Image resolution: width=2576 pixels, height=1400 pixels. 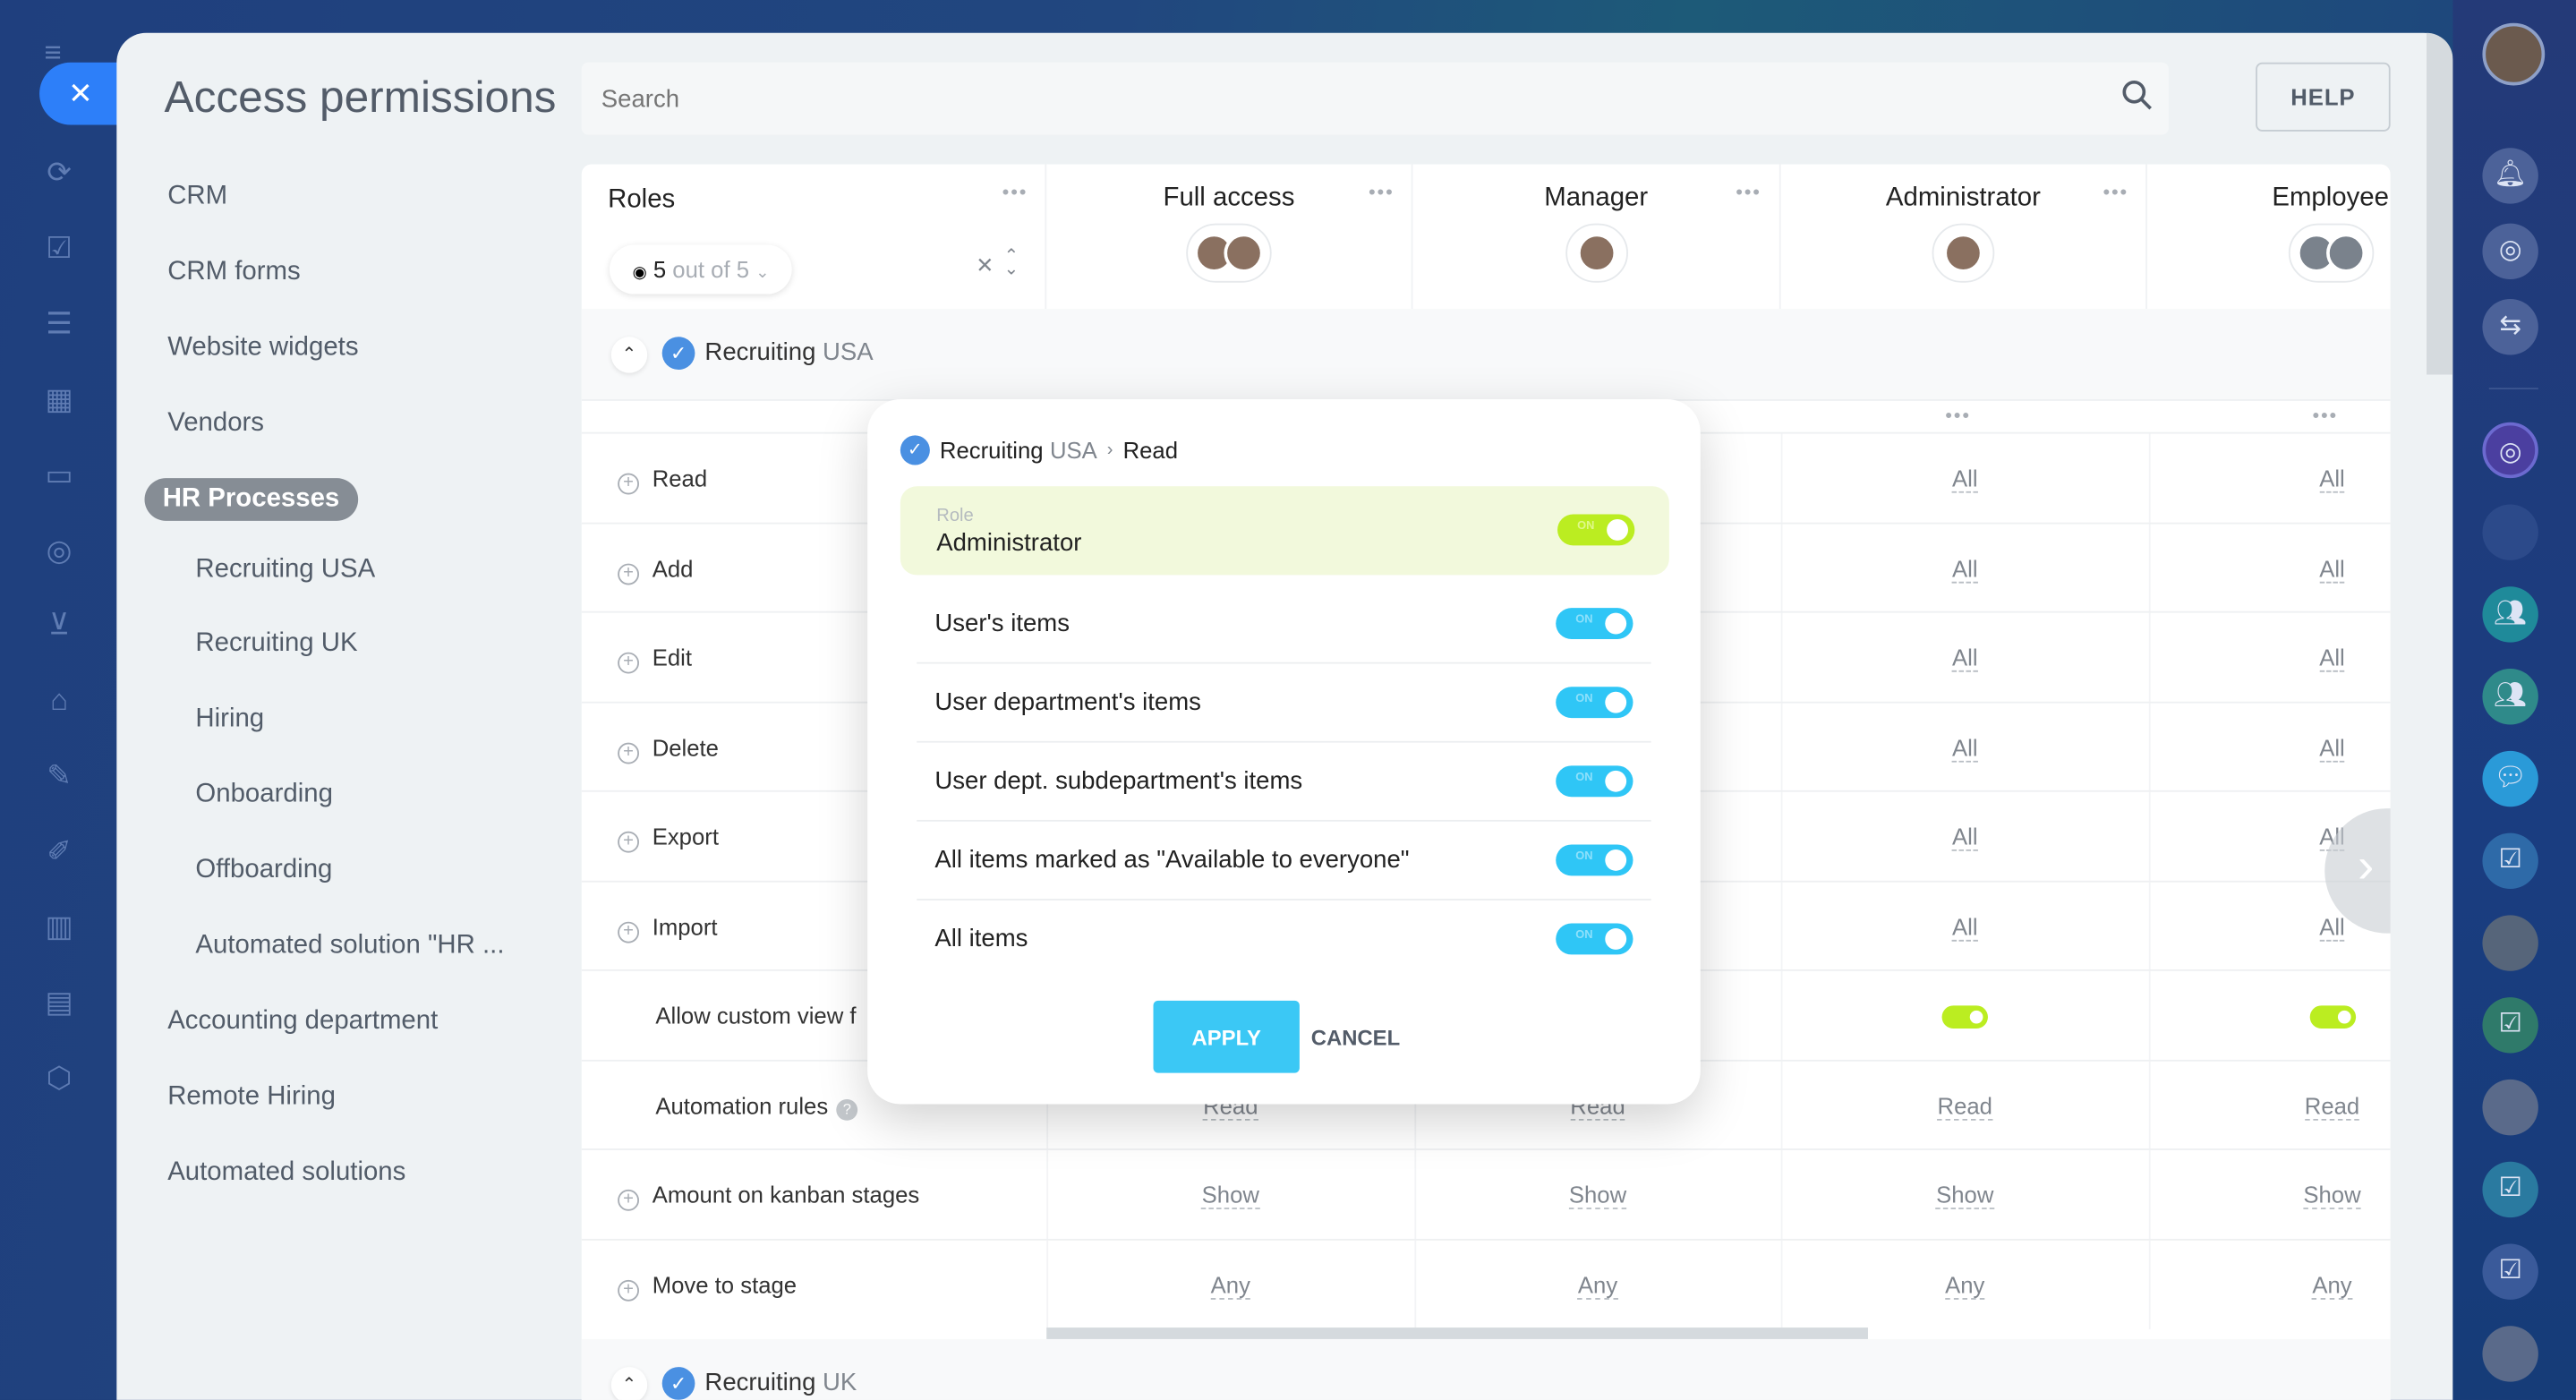 What do you see at coordinates (215, 423) in the screenshot?
I see `menu-item: Vendors` at bounding box center [215, 423].